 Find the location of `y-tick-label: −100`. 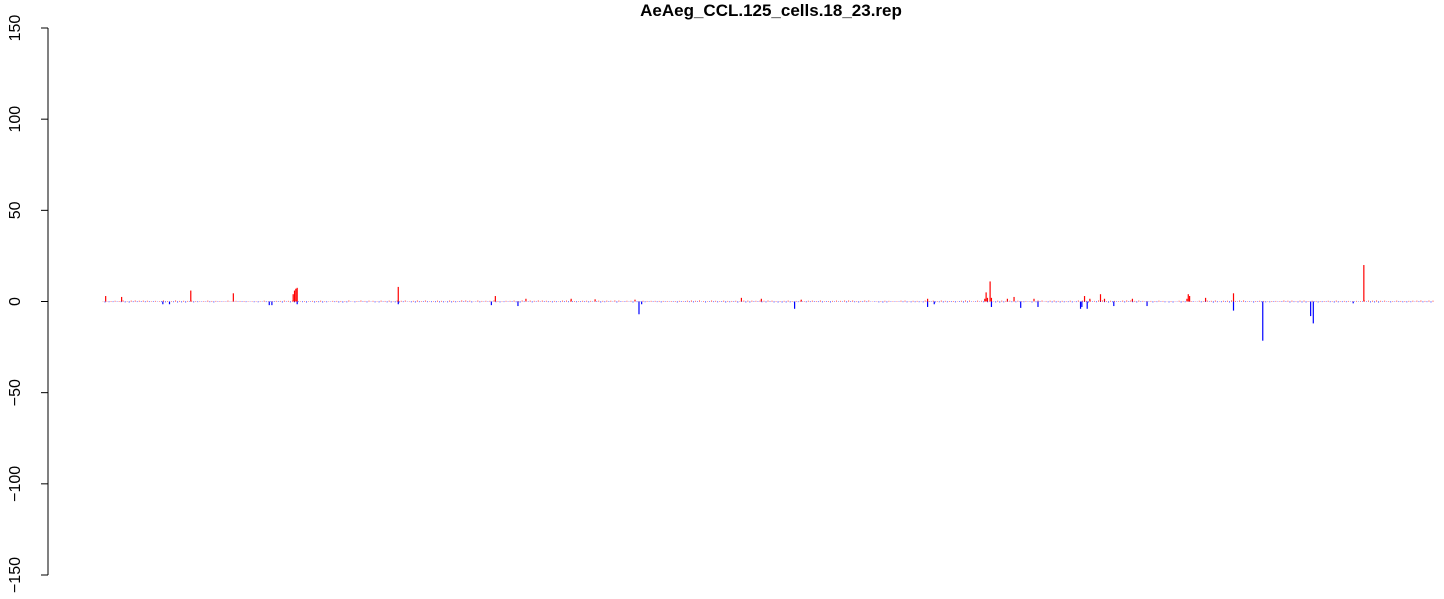

y-tick-label: −100 is located at coordinates (15, 484).